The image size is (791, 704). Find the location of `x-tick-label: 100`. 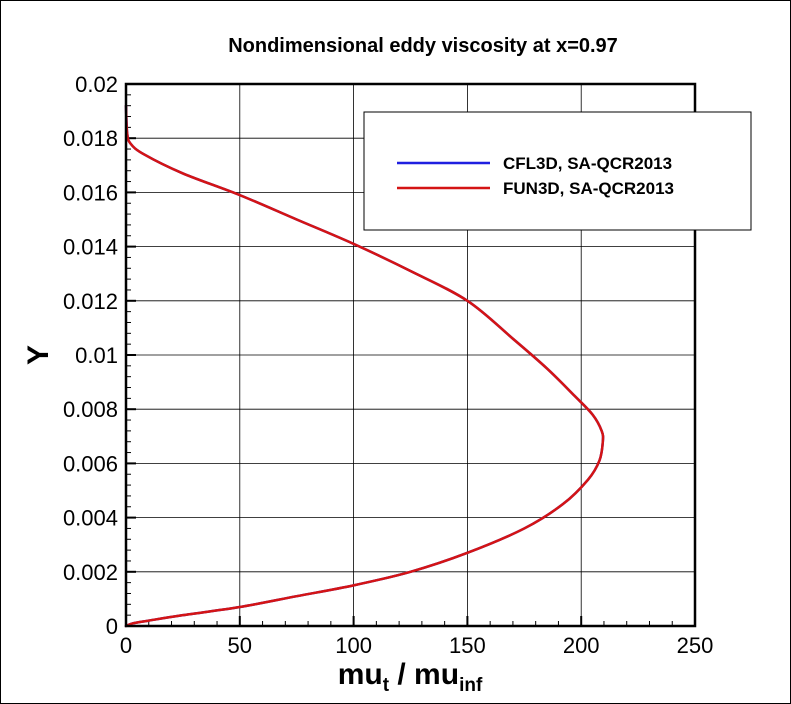

x-tick-label: 100 is located at coordinates (353, 645).